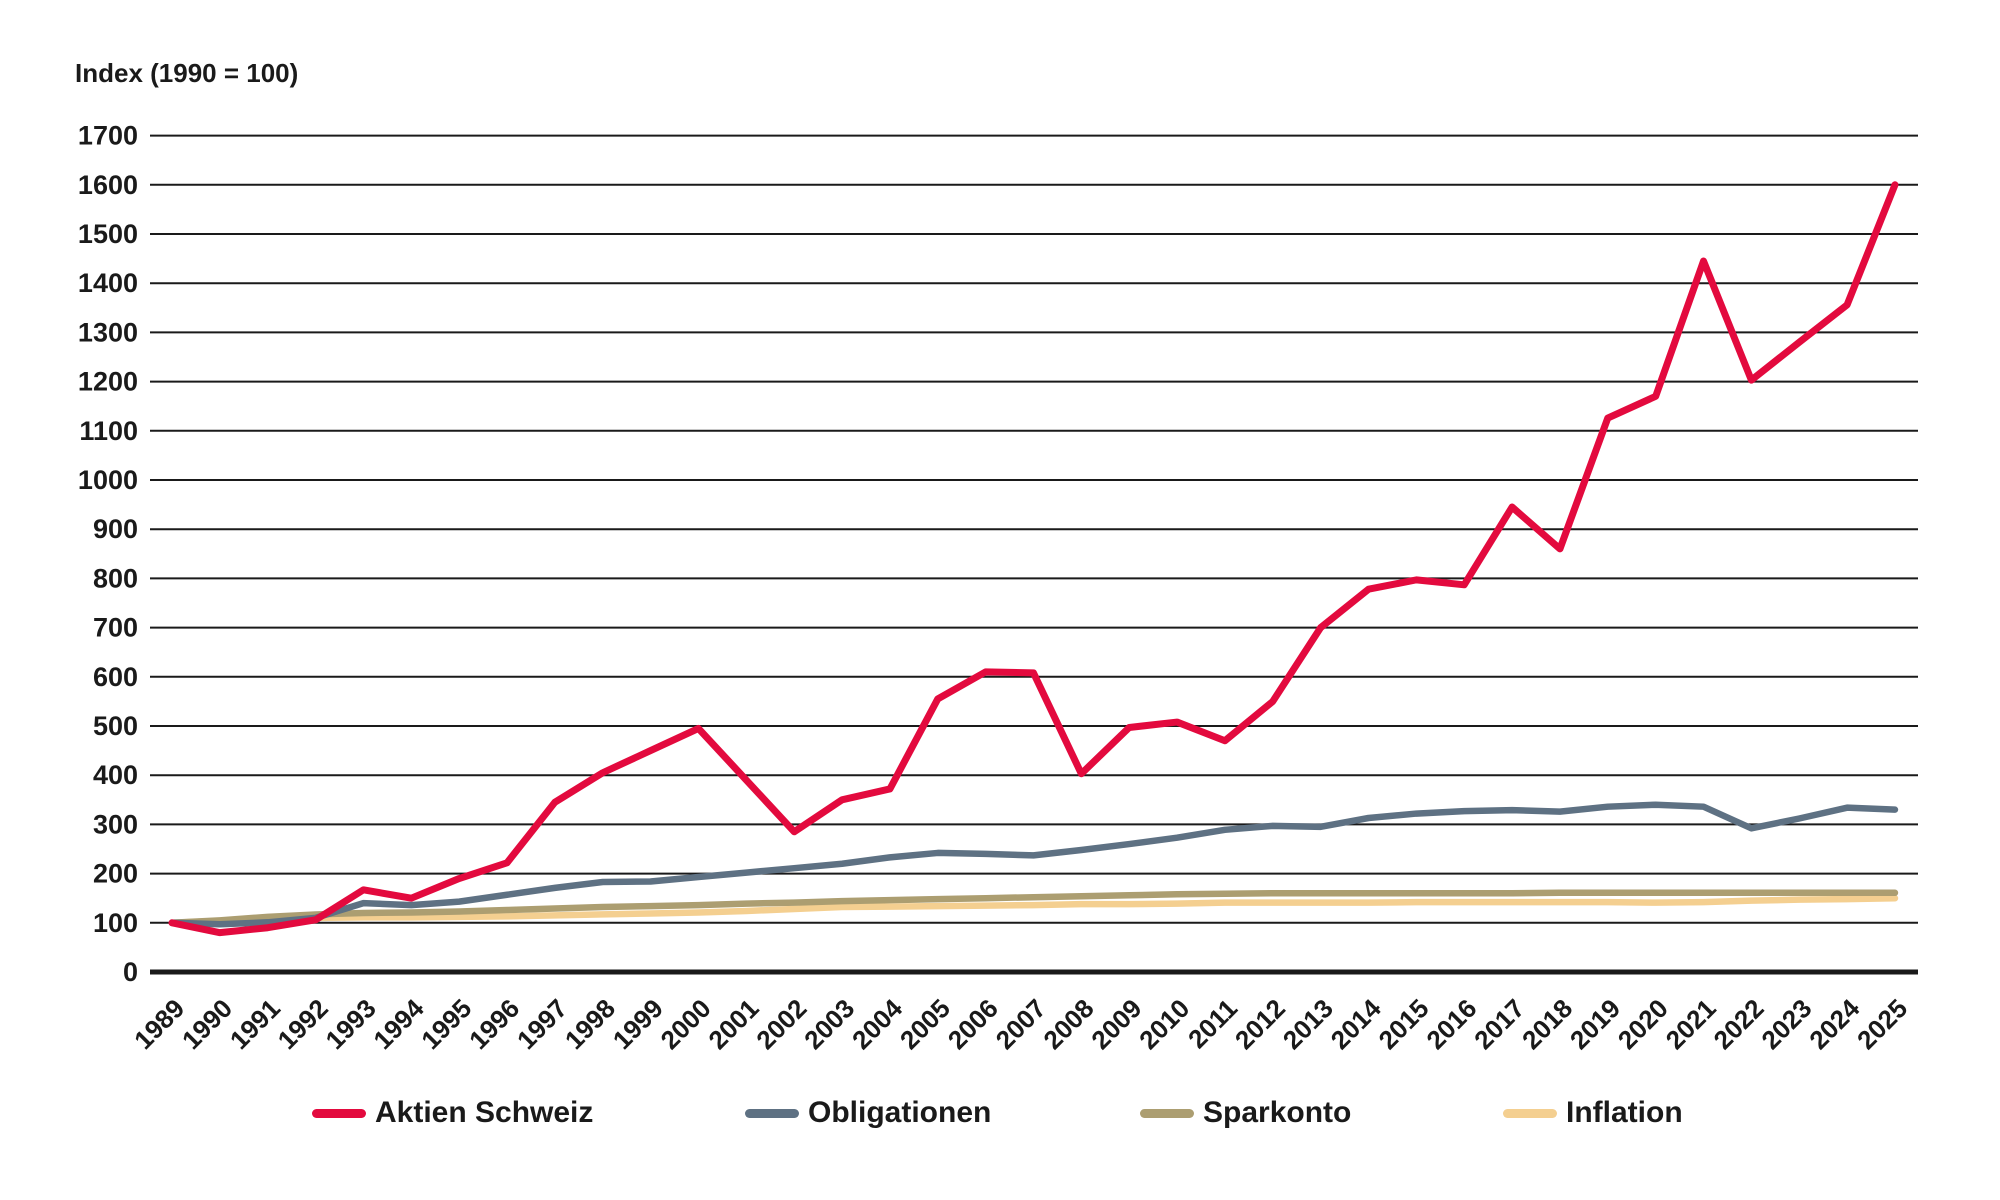  What do you see at coordinates (1834, 1024) in the screenshot?
I see `x-tick-label: 2024` at bounding box center [1834, 1024].